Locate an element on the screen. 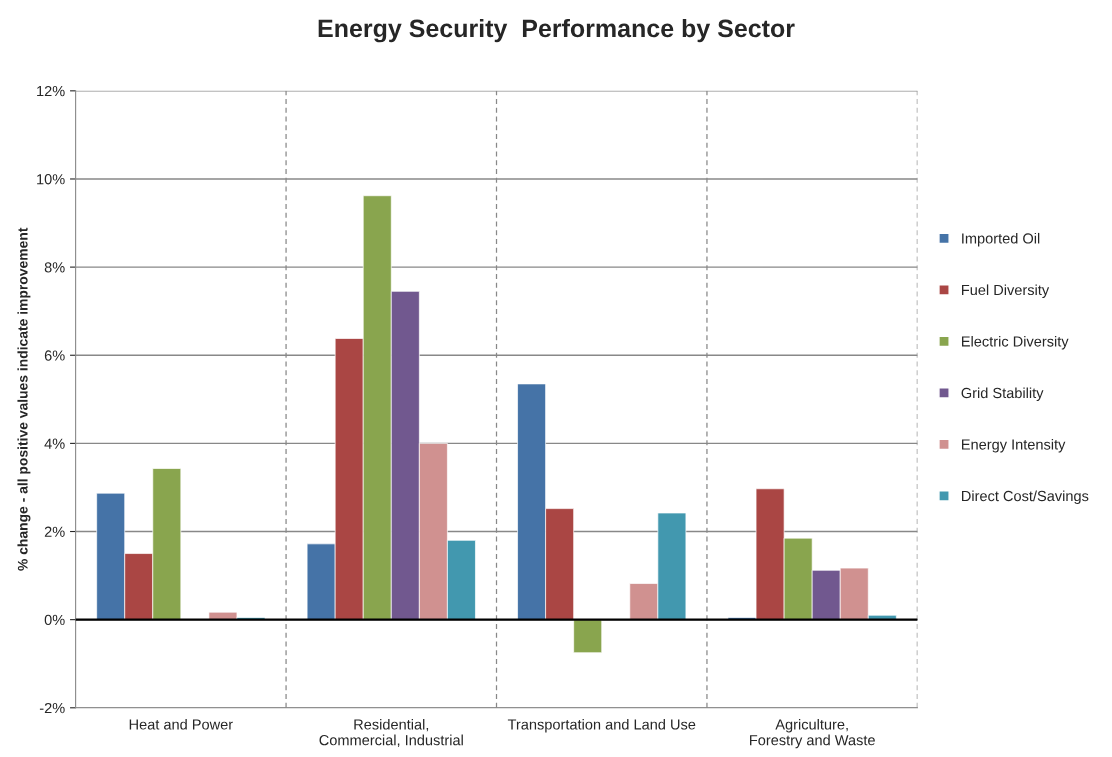 Image resolution: width=1112 pixels, height=757 pixels. y-tick-label: 2% is located at coordinates (54, 531).